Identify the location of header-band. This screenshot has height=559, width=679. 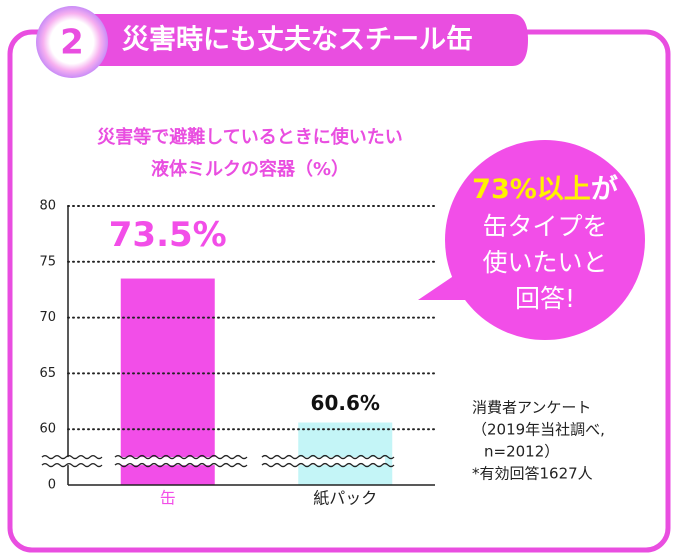
(304, 40).